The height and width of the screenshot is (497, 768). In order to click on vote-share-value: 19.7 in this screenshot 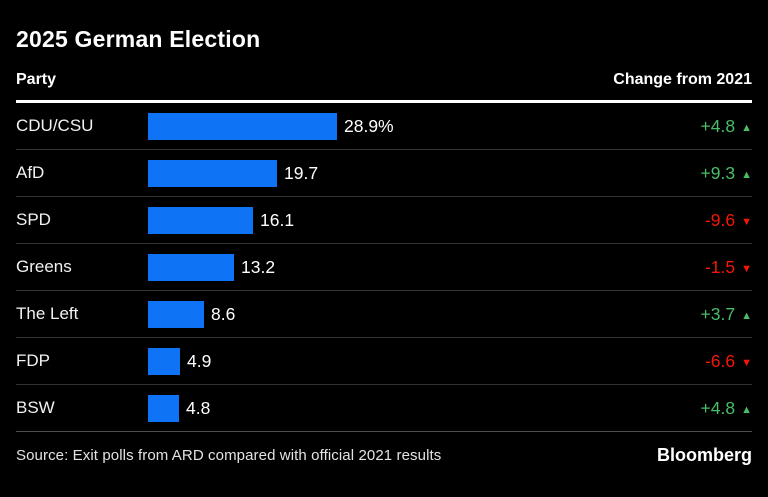, I will do `click(301, 172)`.